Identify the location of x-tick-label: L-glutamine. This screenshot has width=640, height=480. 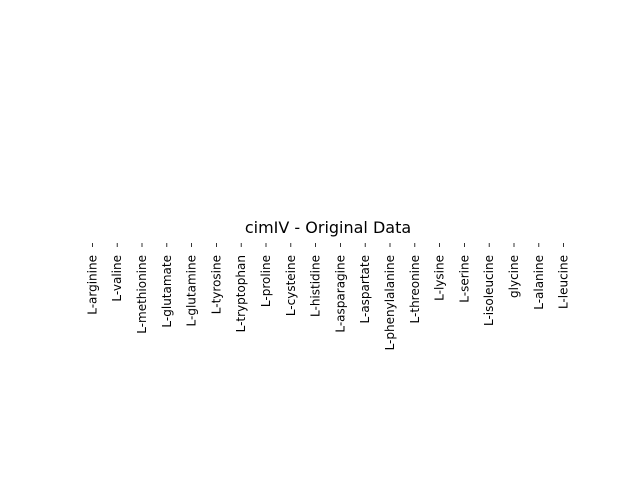
(192, 290).